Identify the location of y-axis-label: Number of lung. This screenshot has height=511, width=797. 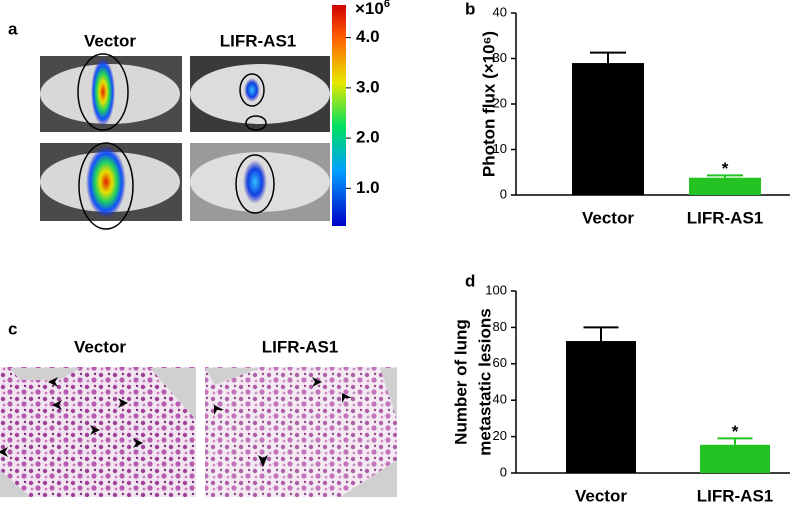
(460, 382).